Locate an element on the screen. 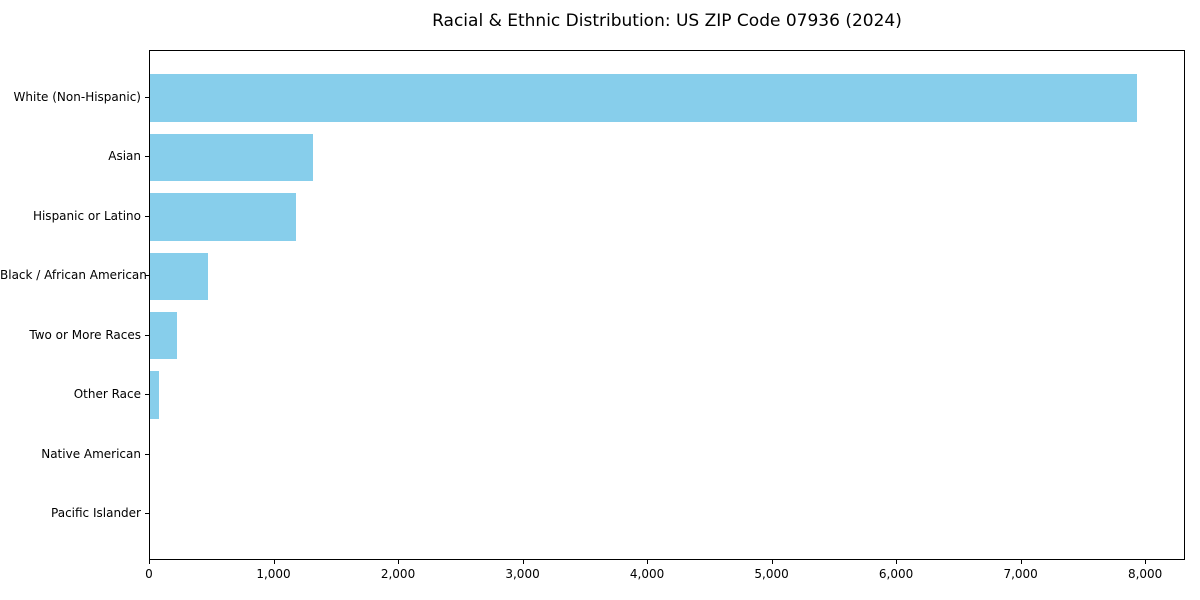  x-tick-label: 7,000 is located at coordinates (1020, 574).